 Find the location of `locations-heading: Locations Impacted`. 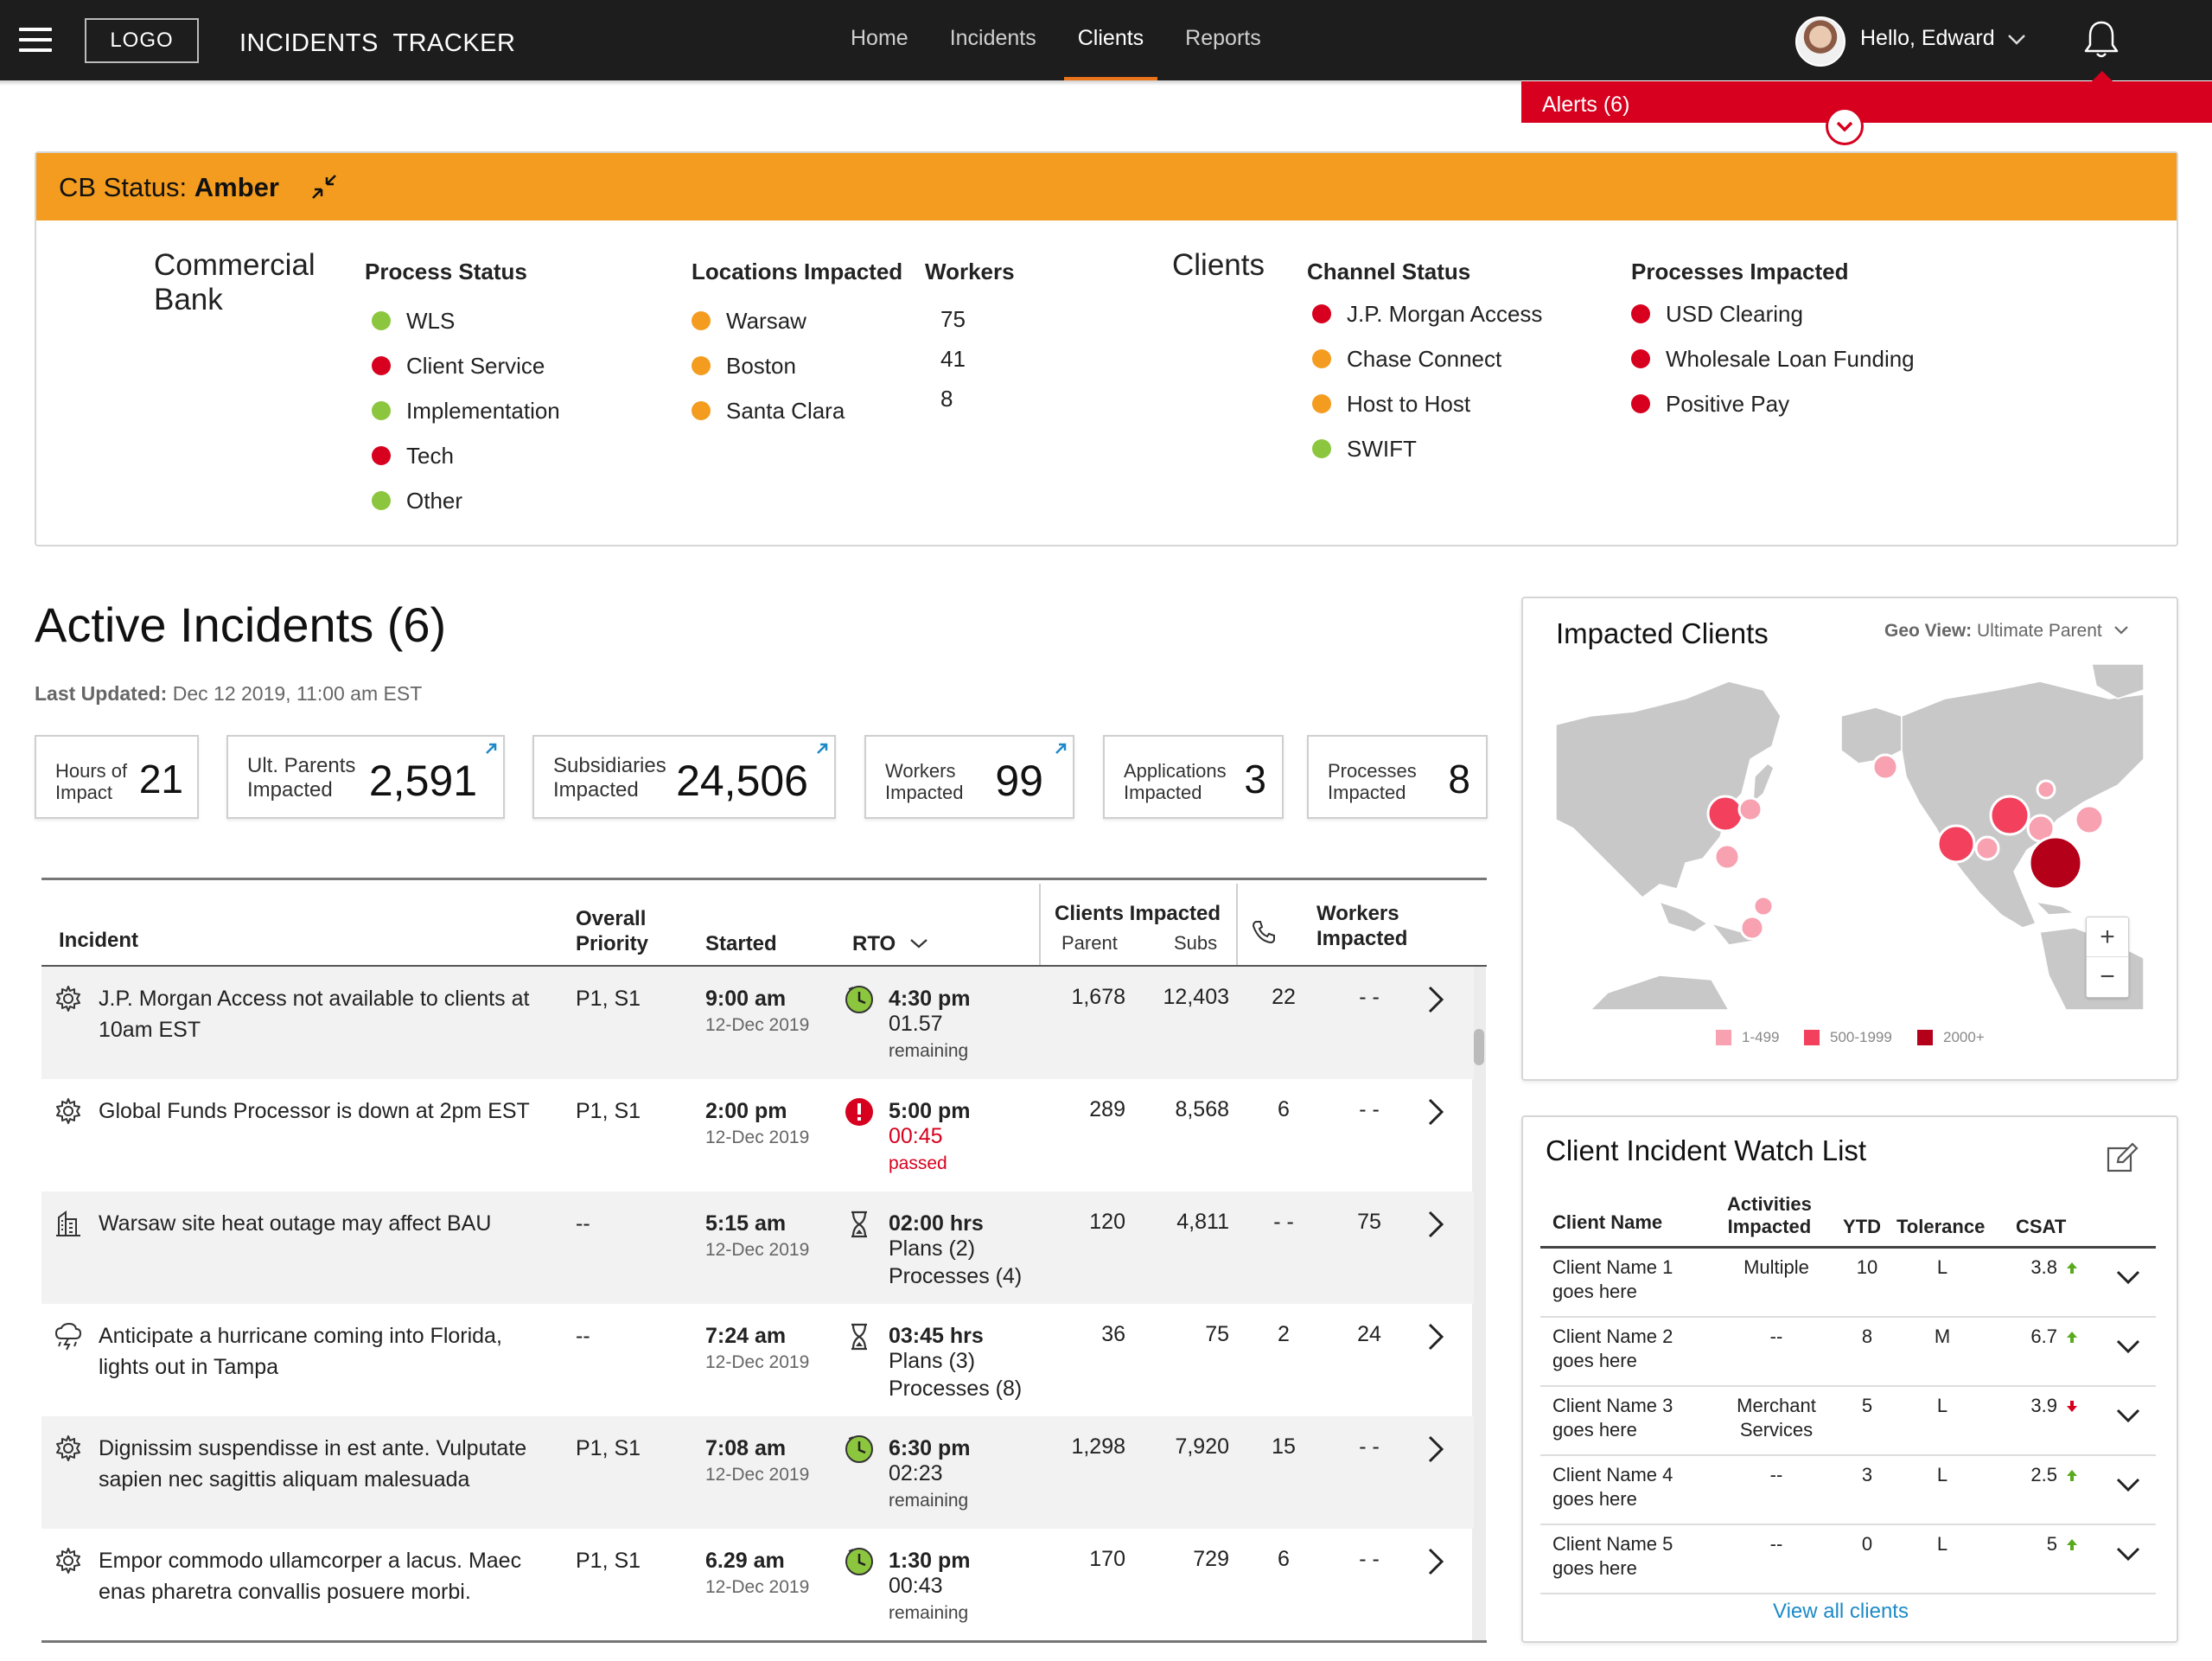

locations-heading: Locations Impacted is located at coordinates (798, 271).